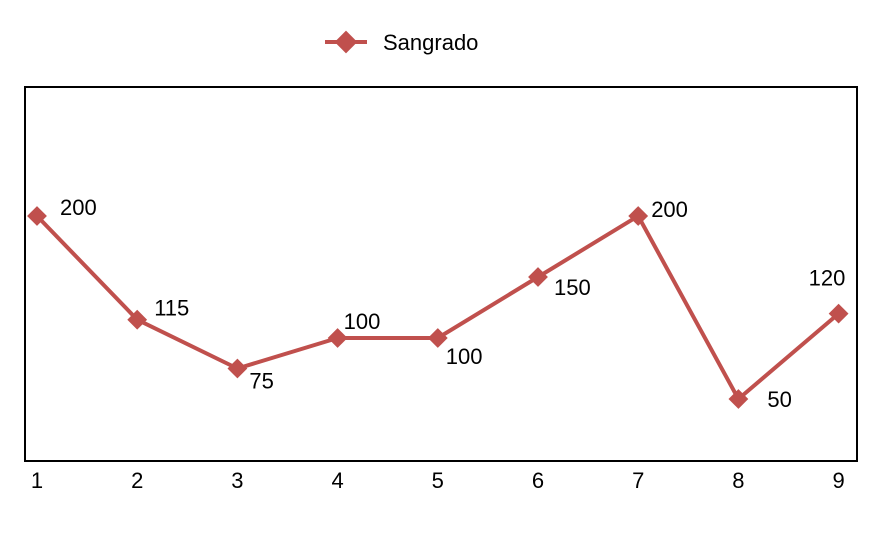 The width and height of the screenshot is (887, 533). What do you see at coordinates (337, 480) in the screenshot?
I see `x-tick-label-4: 4` at bounding box center [337, 480].